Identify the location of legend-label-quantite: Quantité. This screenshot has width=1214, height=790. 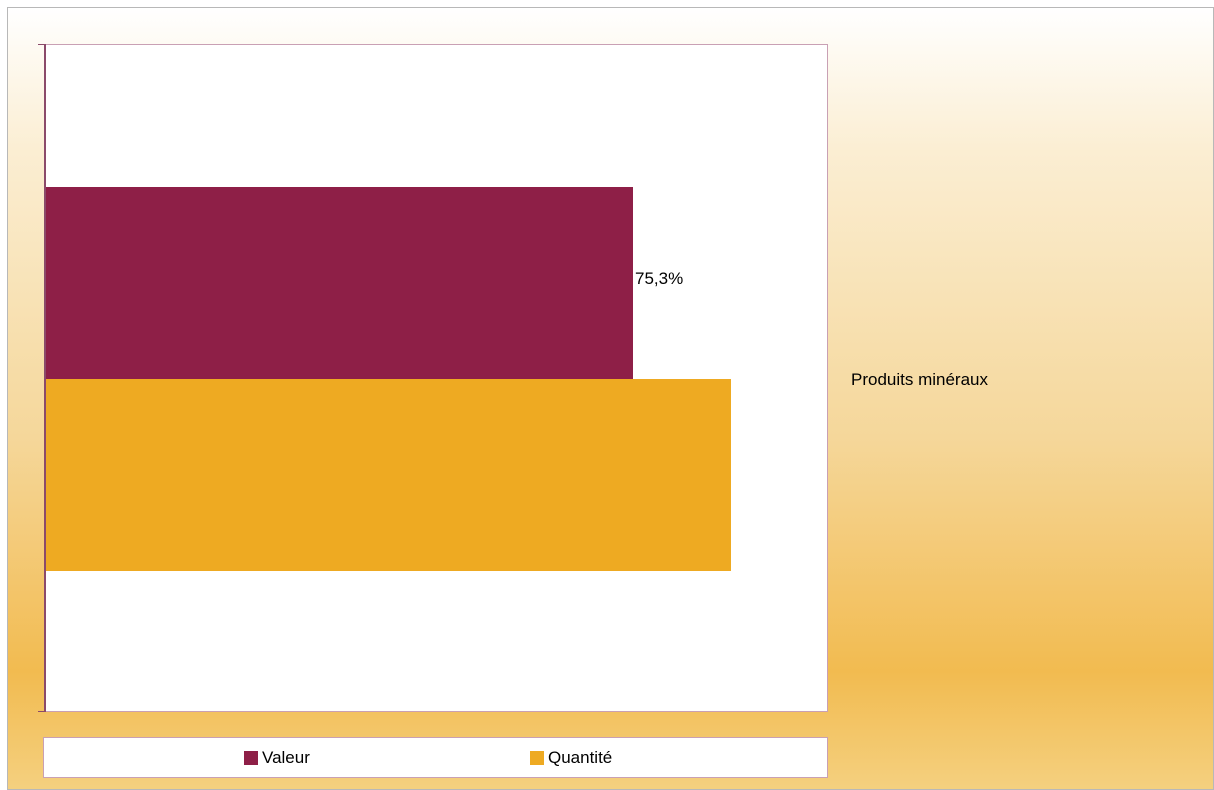
(580, 757).